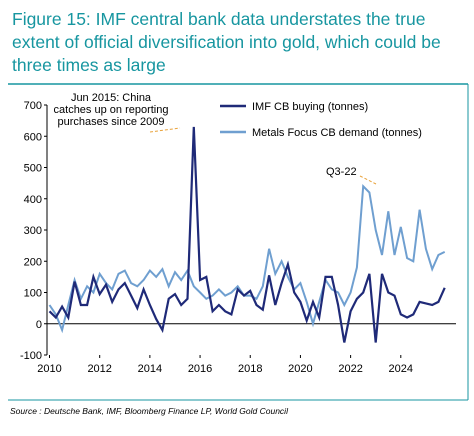 The height and width of the screenshot is (436, 474). What do you see at coordinates (33, 262) in the screenshot?
I see `y-tick-label: 200` at bounding box center [33, 262].